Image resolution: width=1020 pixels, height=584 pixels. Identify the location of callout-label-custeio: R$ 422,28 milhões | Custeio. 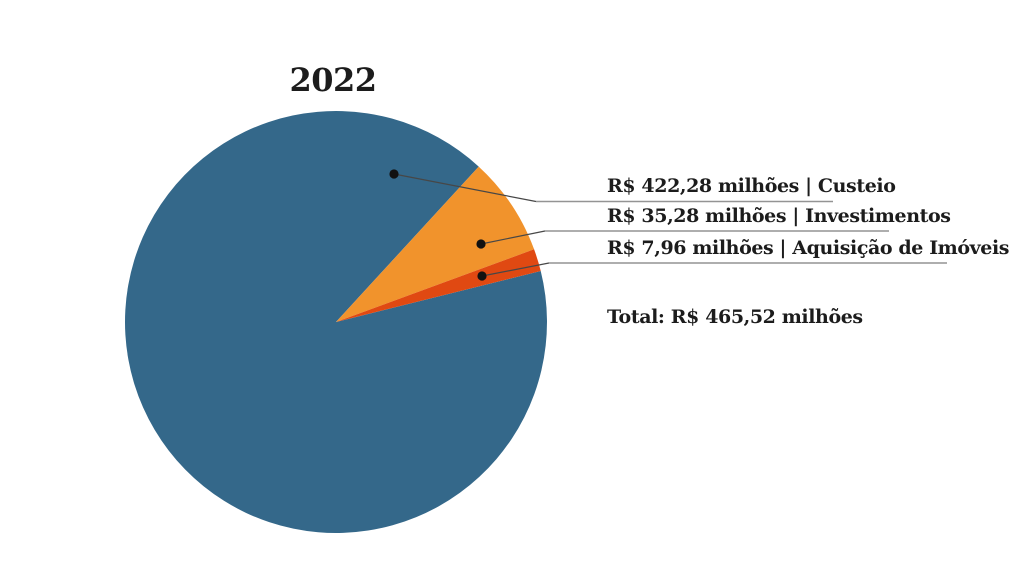
(751, 186).